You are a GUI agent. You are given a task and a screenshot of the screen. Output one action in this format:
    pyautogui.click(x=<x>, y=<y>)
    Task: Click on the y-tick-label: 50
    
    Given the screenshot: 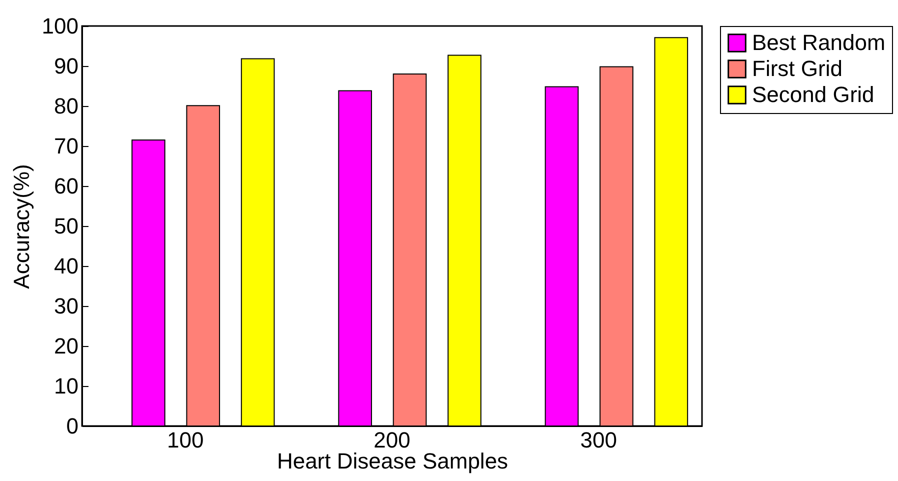 What is the action you would take?
    pyautogui.click(x=66, y=226)
    